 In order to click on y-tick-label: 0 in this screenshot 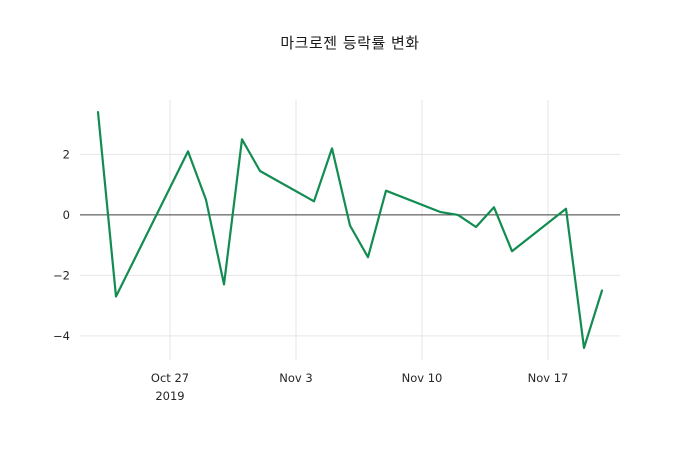, I will do `click(66, 215)`.